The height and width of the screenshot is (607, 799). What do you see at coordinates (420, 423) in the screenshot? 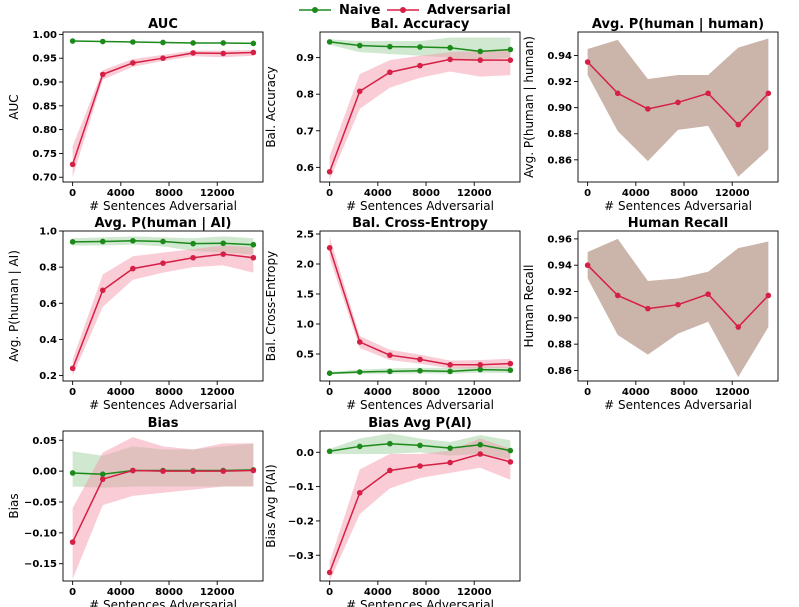
I see `subplot-title: Bias Avg P(AI)` at bounding box center [420, 423].